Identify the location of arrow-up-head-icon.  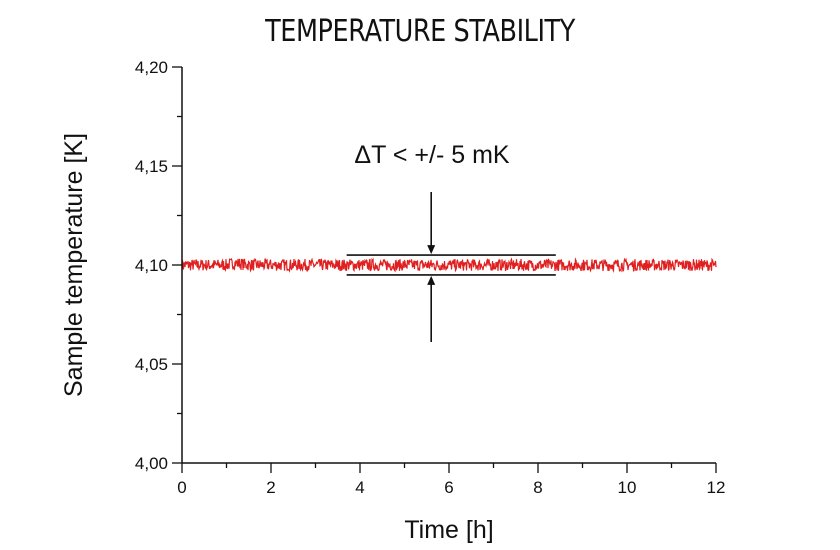
(431, 280).